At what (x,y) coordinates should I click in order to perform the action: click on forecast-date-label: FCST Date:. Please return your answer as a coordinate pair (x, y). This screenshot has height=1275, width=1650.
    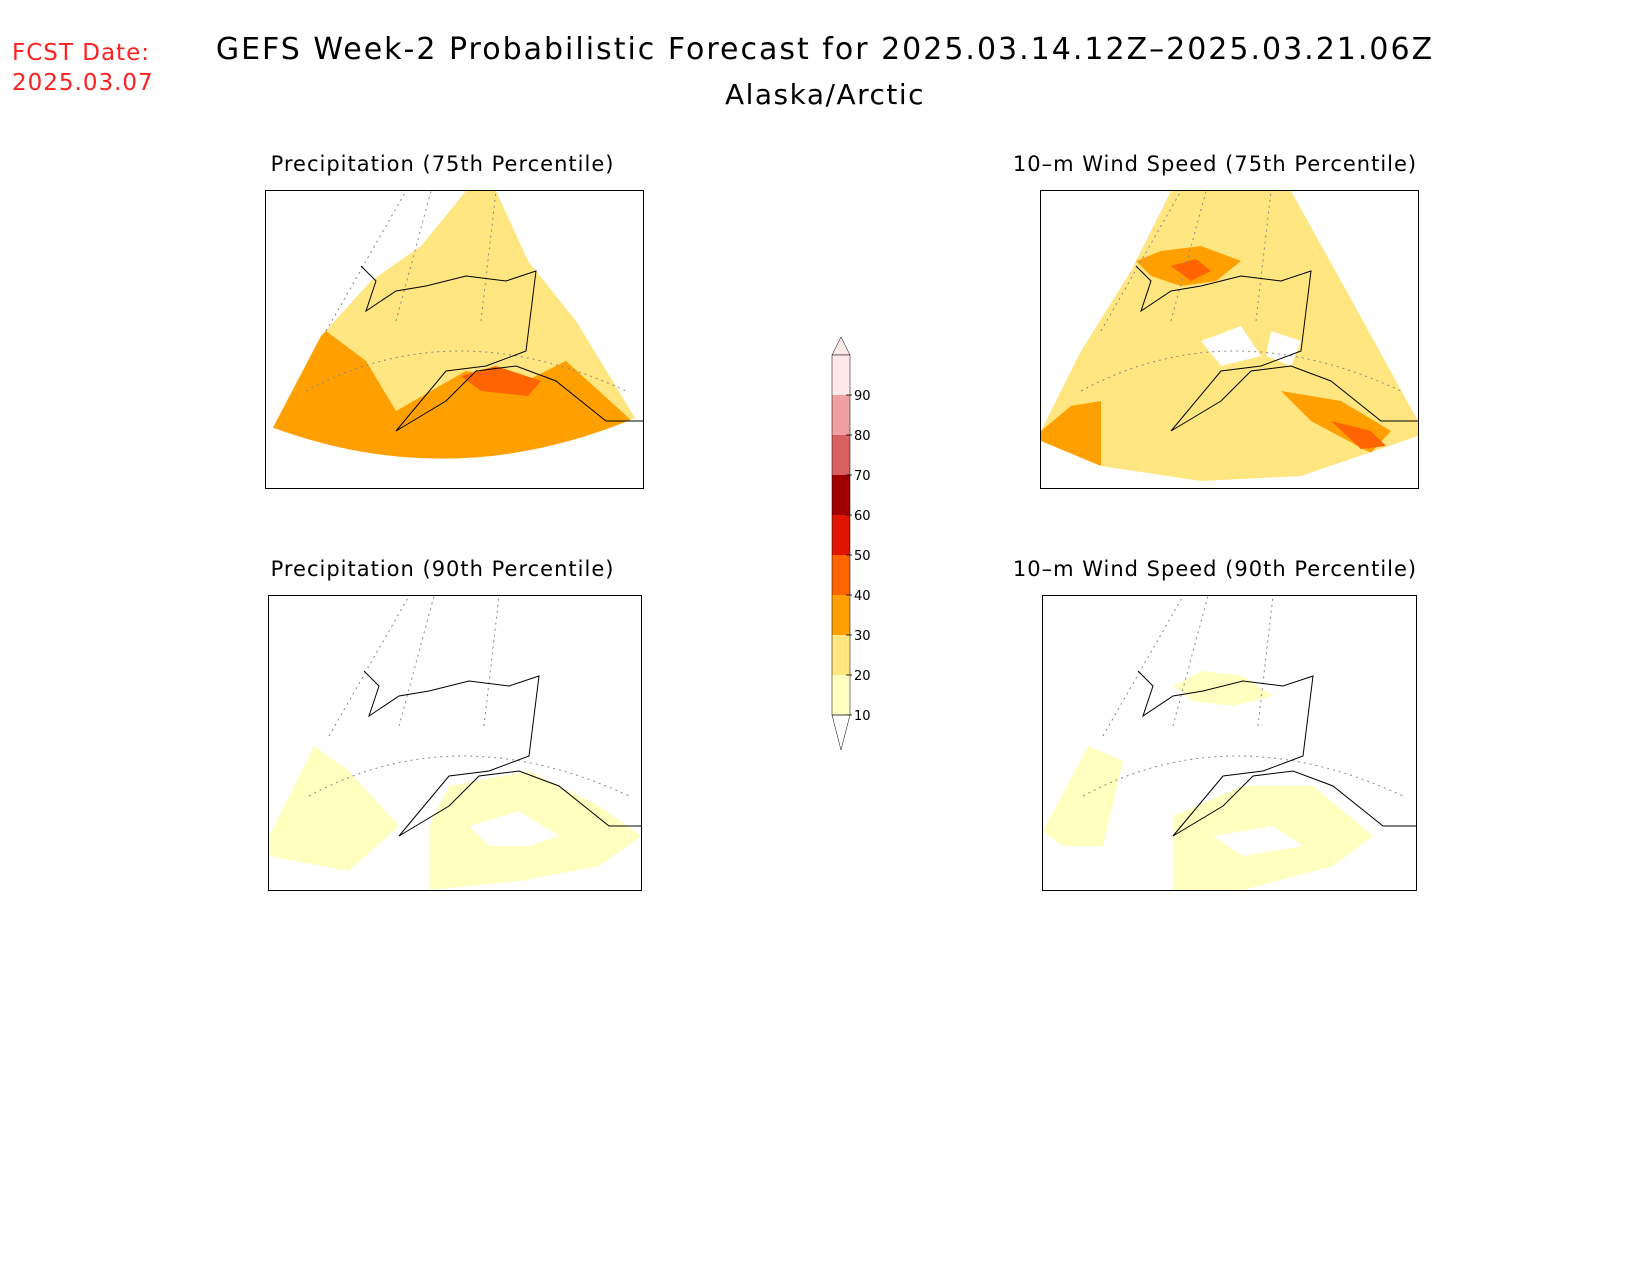
    Looking at the image, I should click on (81, 53).